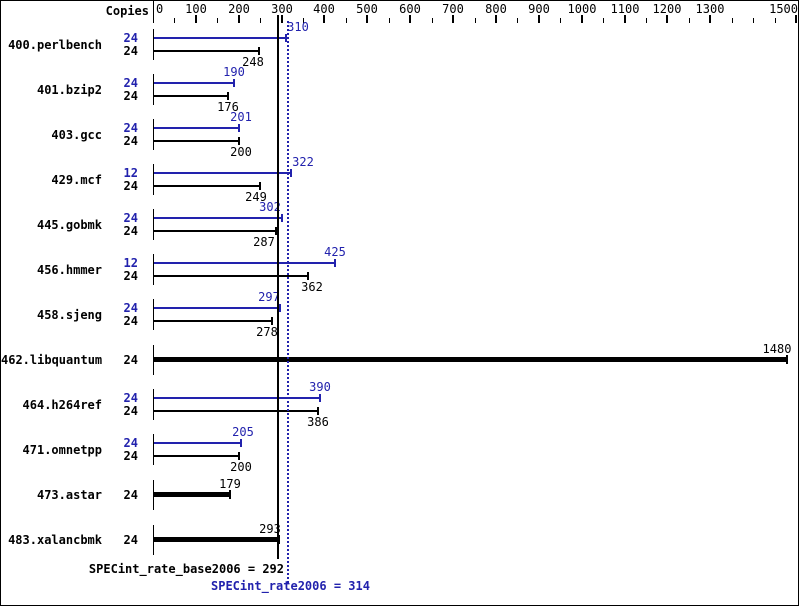 Image resolution: width=799 pixels, height=606 pixels. Describe the element at coordinates (69, 90) in the screenshot. I see `benchmark-label: 401.bzip2` at that location.